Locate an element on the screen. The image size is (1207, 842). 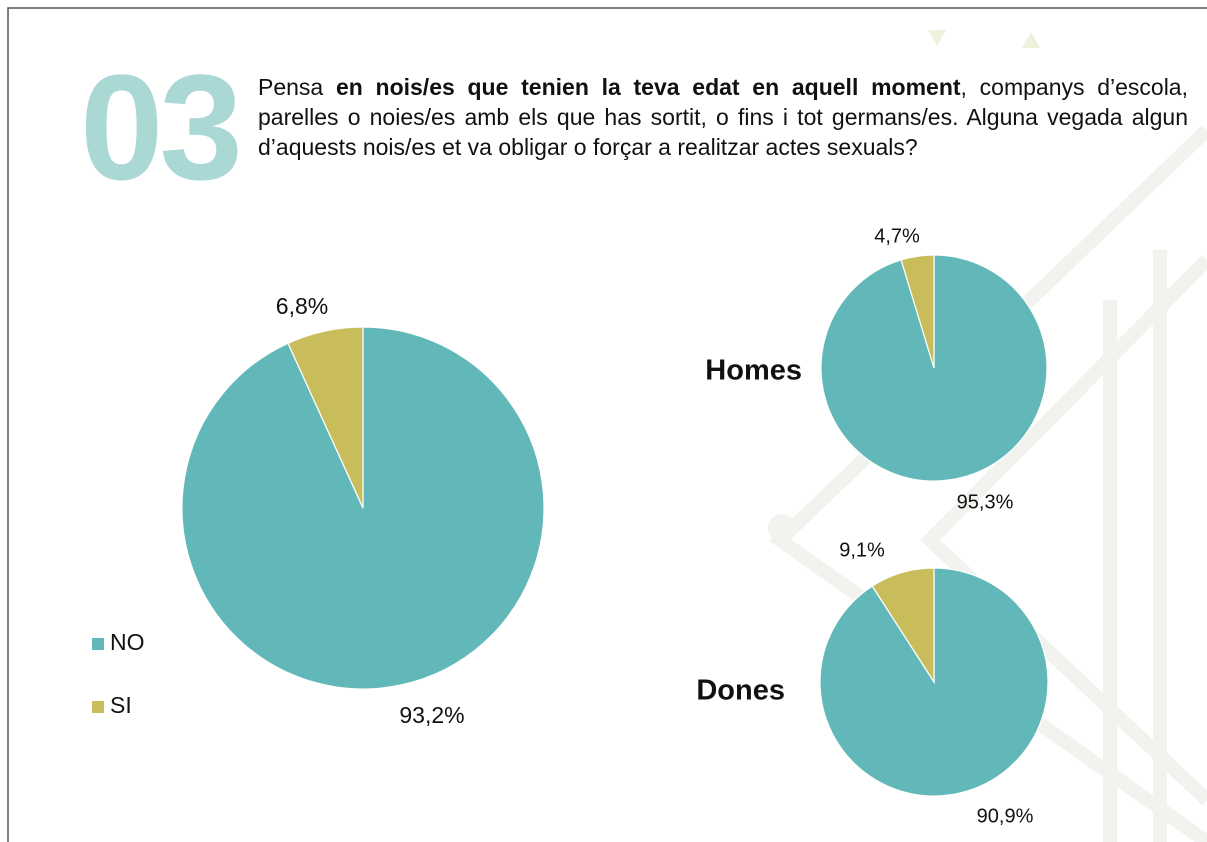
question-part: Pensa is located at coordinates (297, 87).